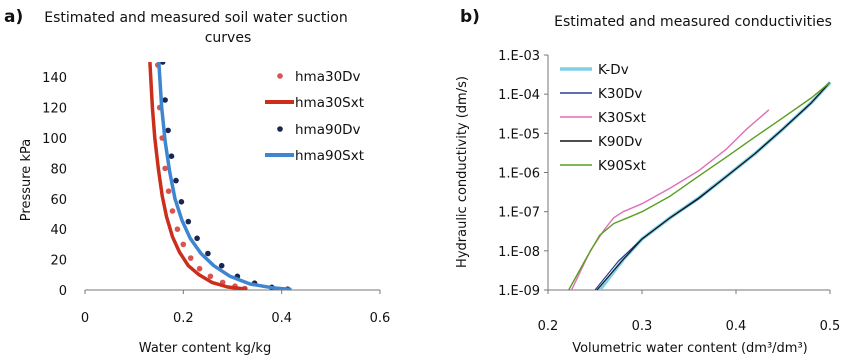  Describe the element at coordinates (281, 318) in the screenshot. I see `panel-a-x-tick-label: 0.4` at that location.